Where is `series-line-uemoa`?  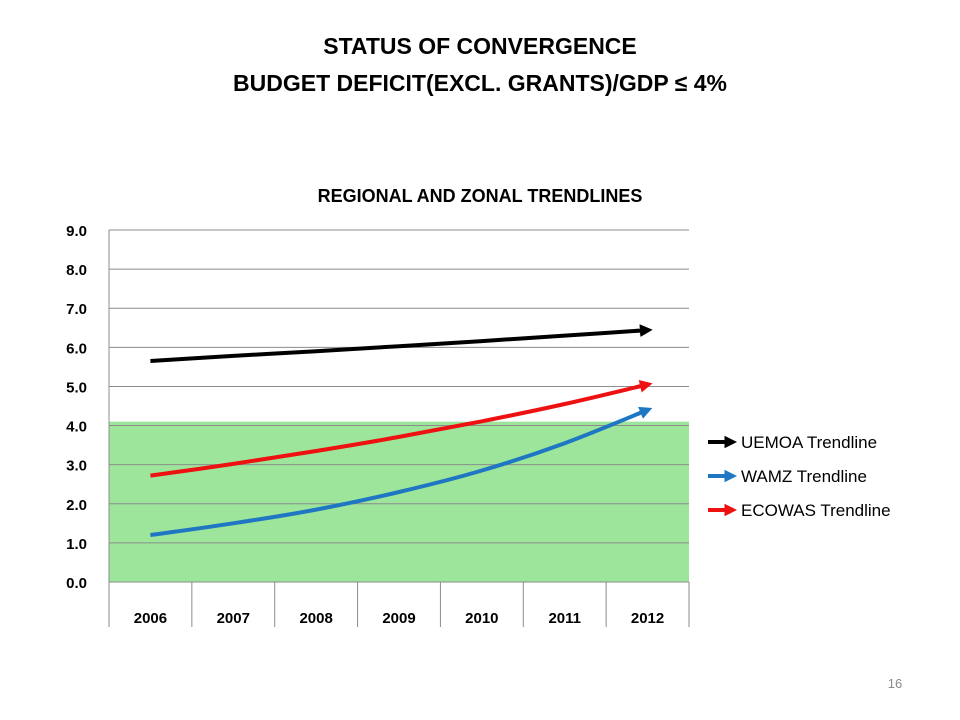 series-line-uemoa is located at coordinates (401, 343).